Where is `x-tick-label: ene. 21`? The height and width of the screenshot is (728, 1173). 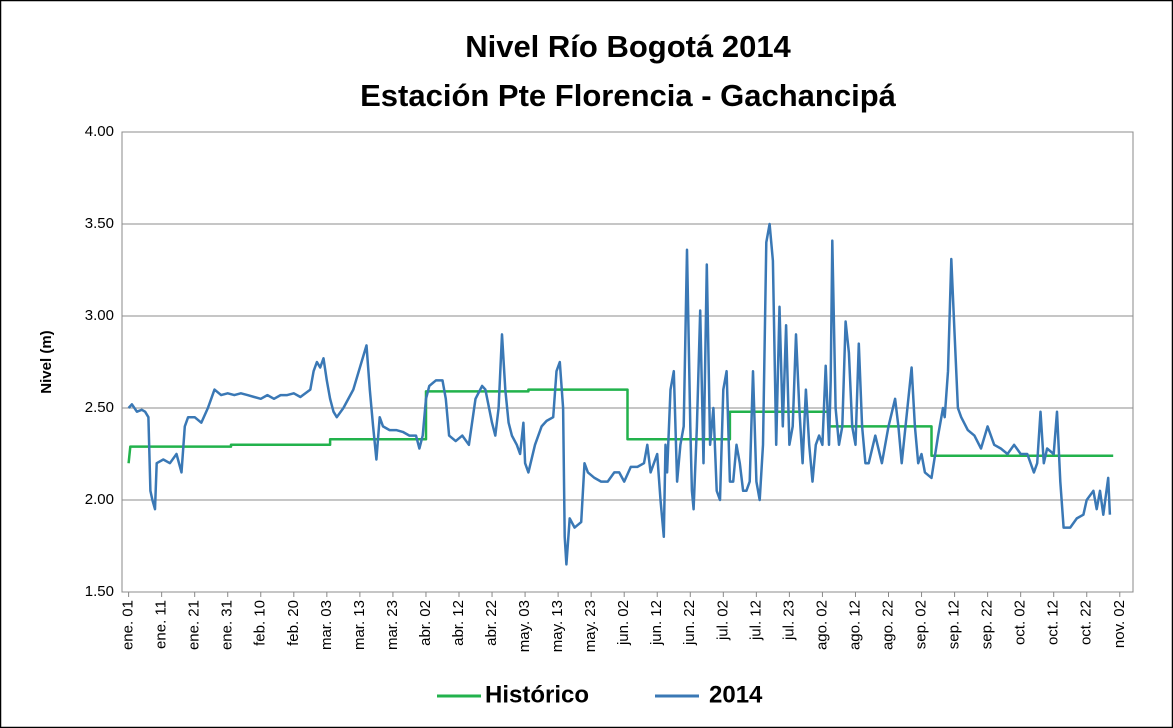 x-tick-label: ene. 21 is located at coordinates (194, 625).